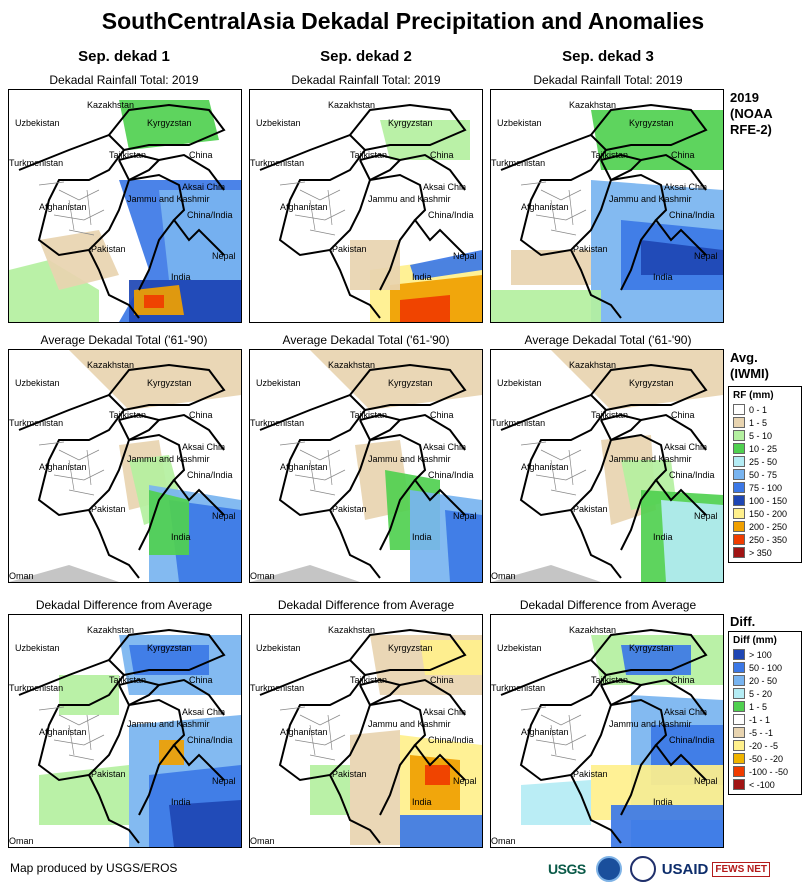 This screenshot has width=806, height=893. I want to click on rainfall-legend-label: 200 - 250, so click(768, 526).